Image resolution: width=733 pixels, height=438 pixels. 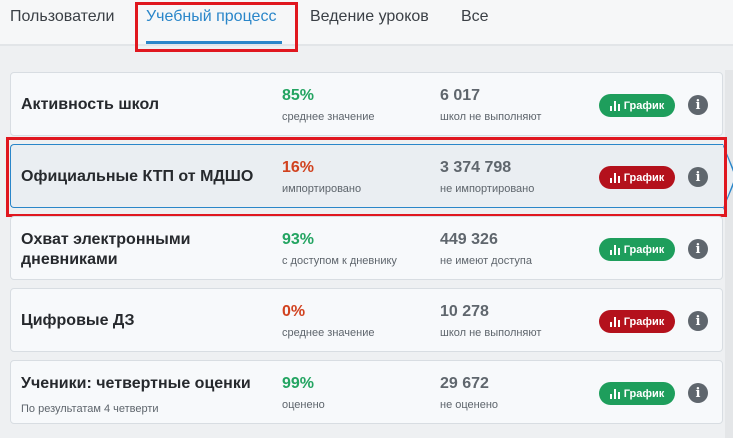 I want to click on scrollbar, so click(x=729, y=254).